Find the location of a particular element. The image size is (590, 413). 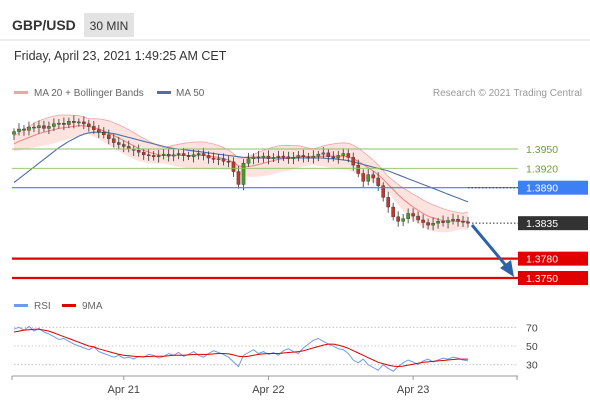

rsi-plot: 70 50 30 is located at coordinates (275, 347).